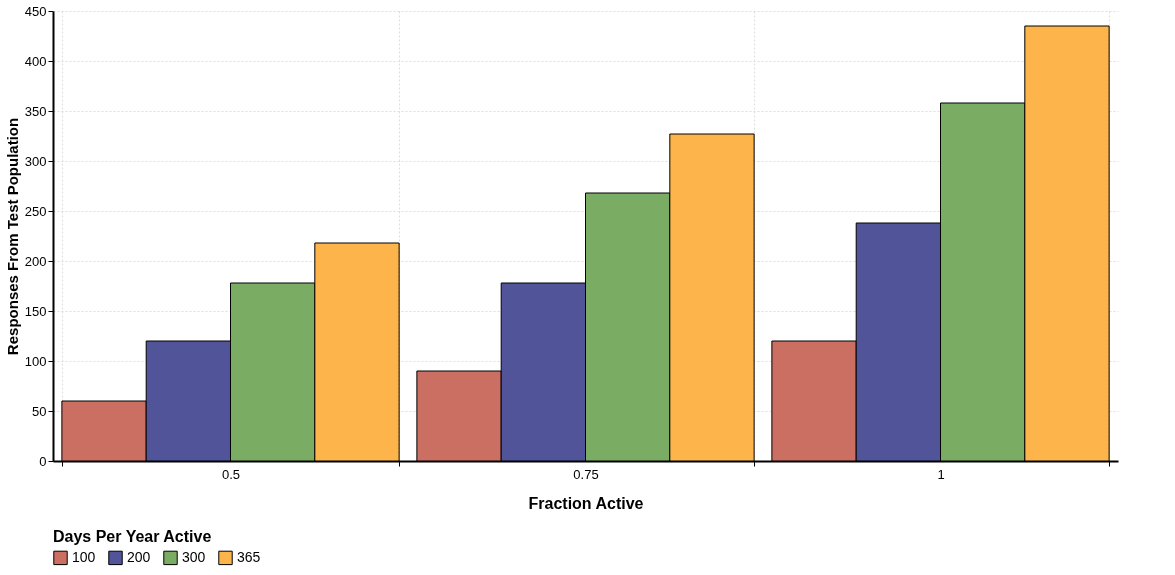 This screenshot has width=1175, height=575. Describe the element at coordinates (84, 556) in the screenshot. I see `legend-label: 100` at that location.